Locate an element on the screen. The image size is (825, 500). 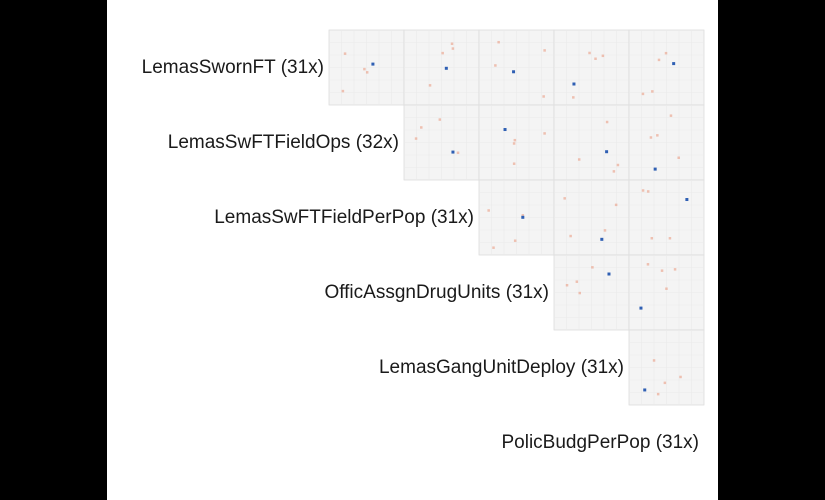
row-label-0: LemasSwornFT (31x) is located at coordinates (233, 67).